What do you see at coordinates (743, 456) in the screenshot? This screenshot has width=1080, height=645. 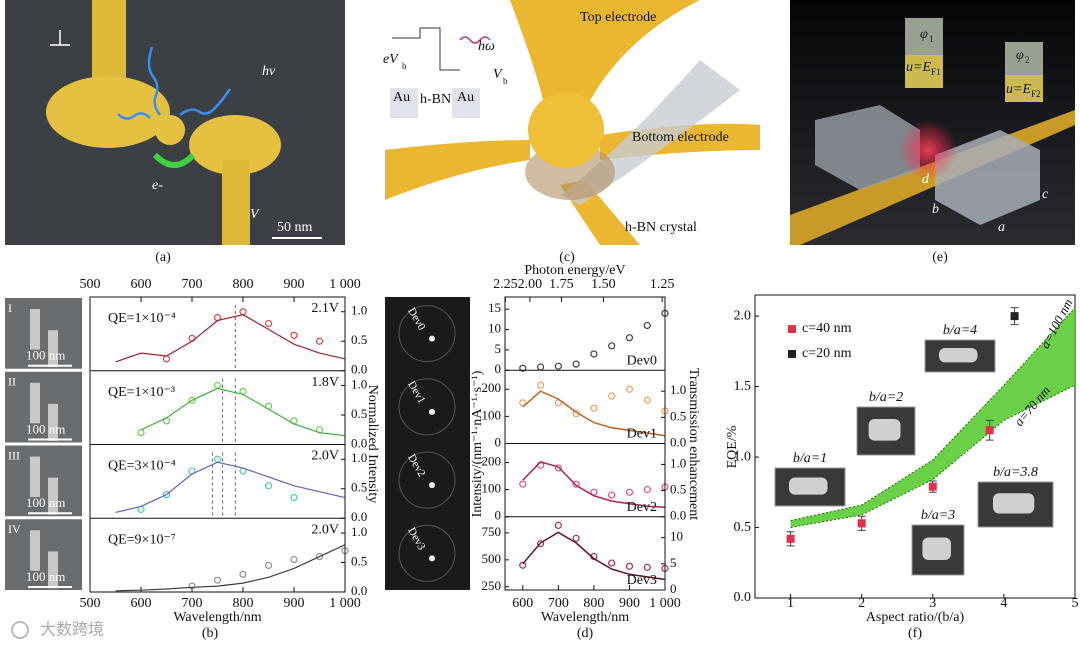 I see `y-tick-label: 1.0` at bounding box center [743, 456].